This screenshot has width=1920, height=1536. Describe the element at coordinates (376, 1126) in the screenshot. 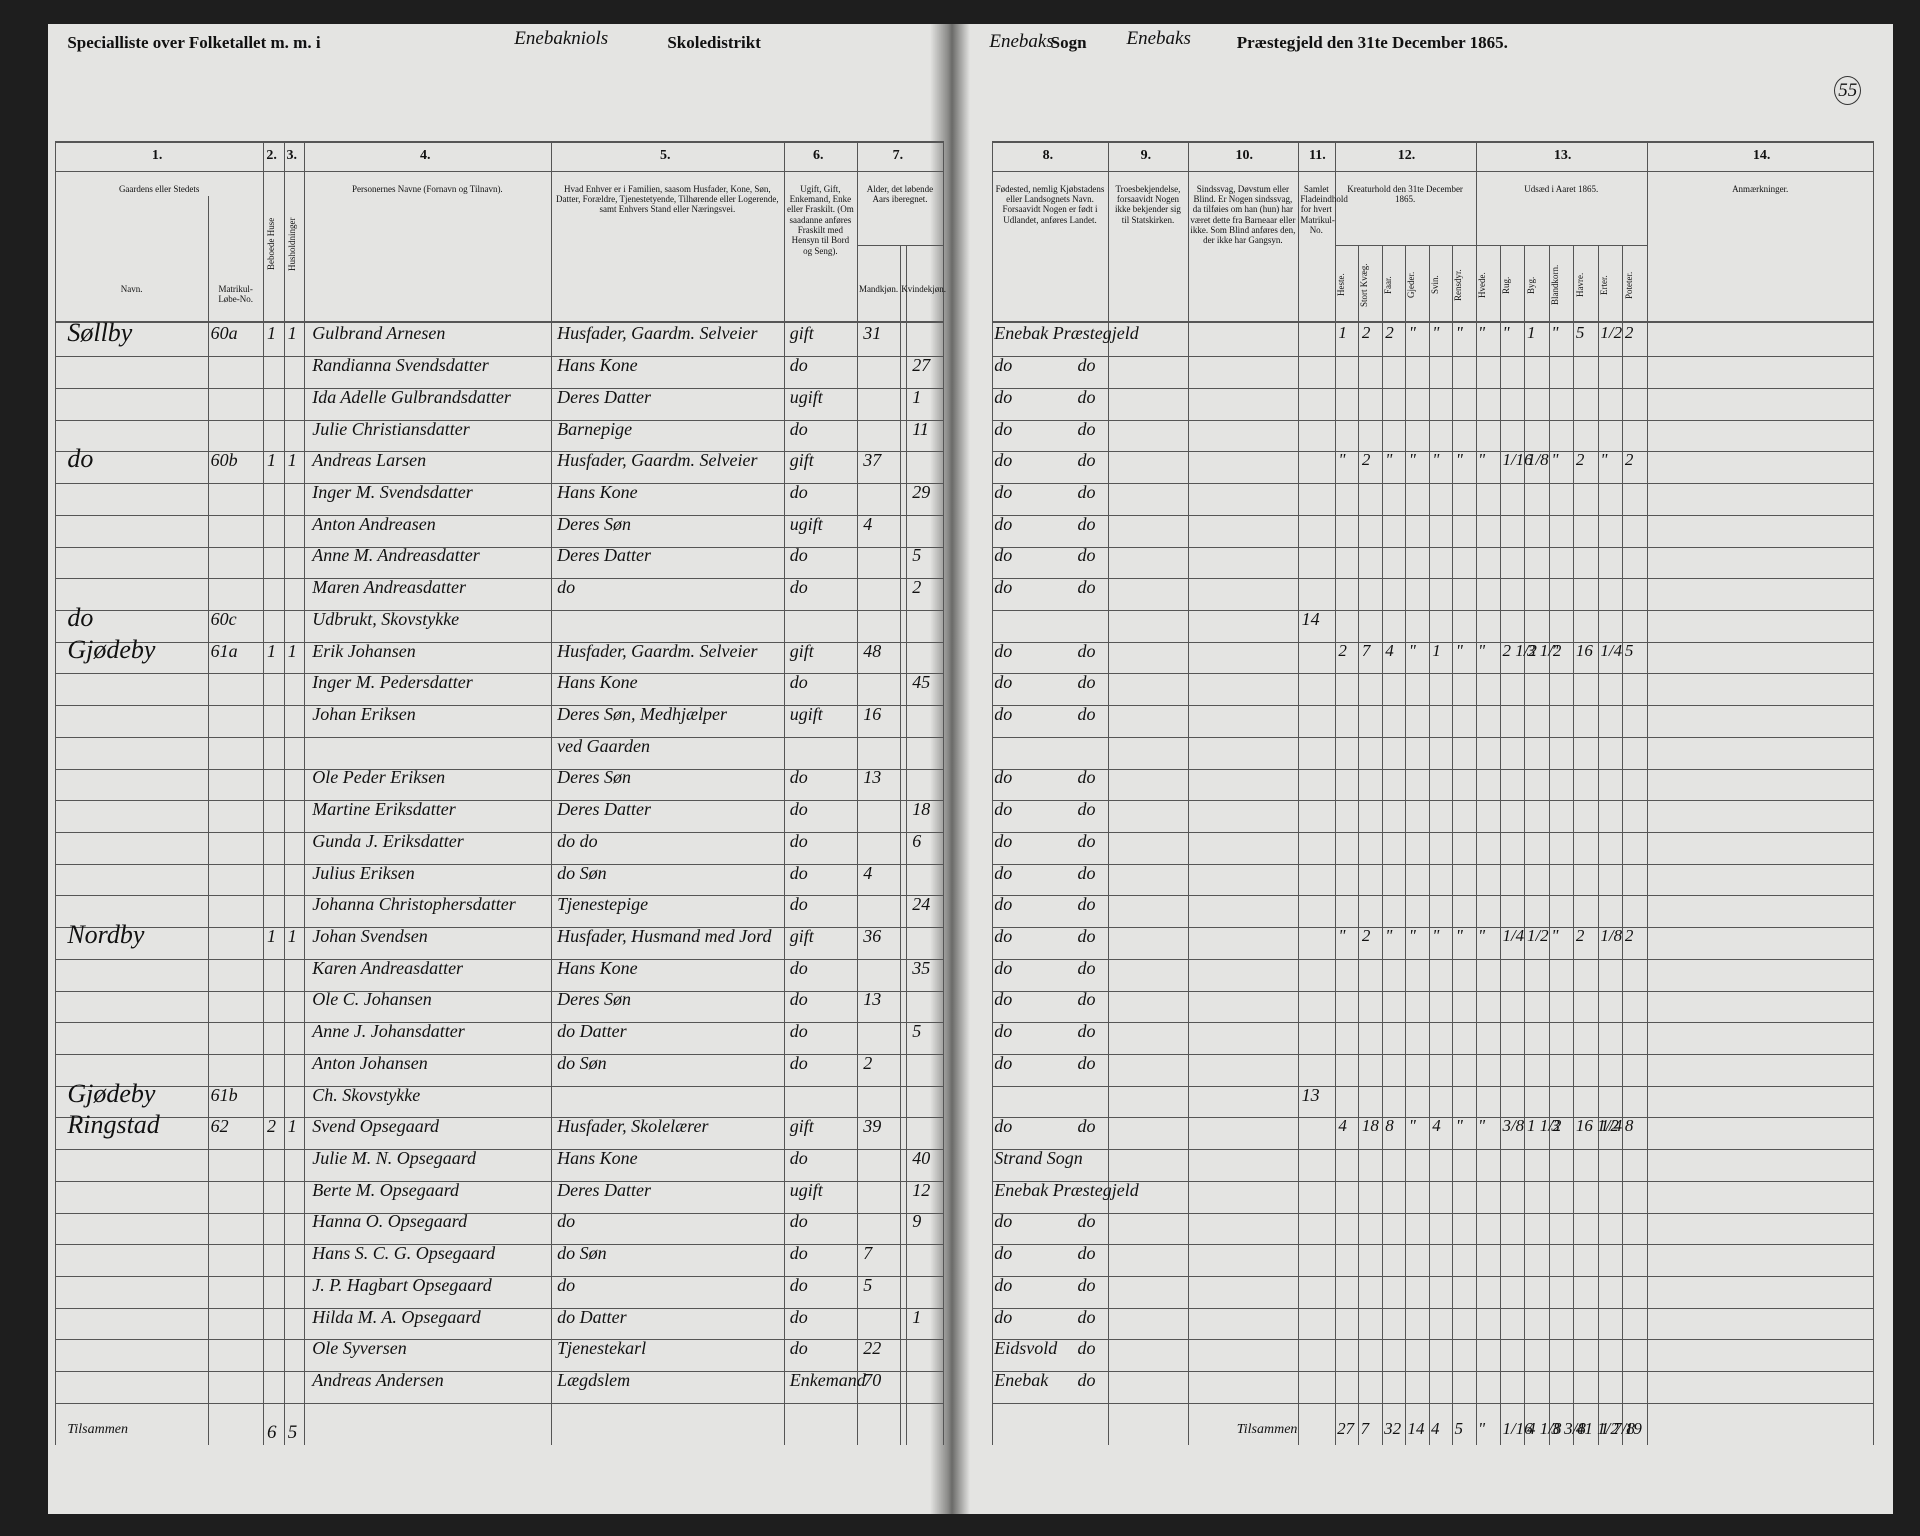

I see `person-name: Svend Opsegaard` at that location.